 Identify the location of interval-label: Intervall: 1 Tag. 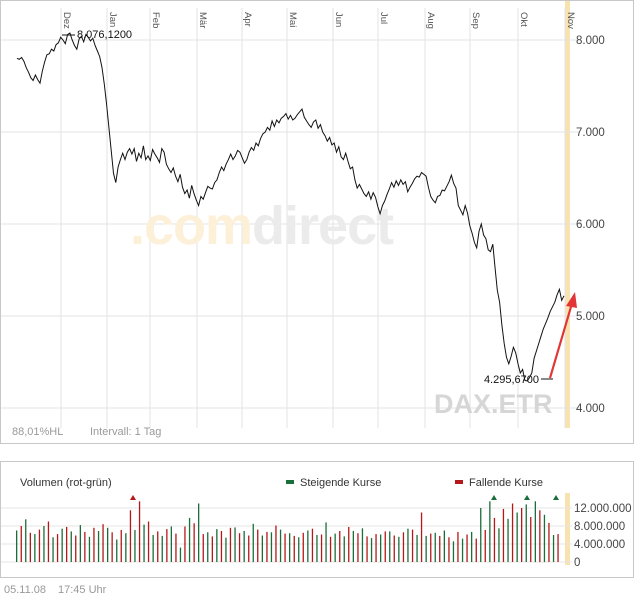
(125, 432).